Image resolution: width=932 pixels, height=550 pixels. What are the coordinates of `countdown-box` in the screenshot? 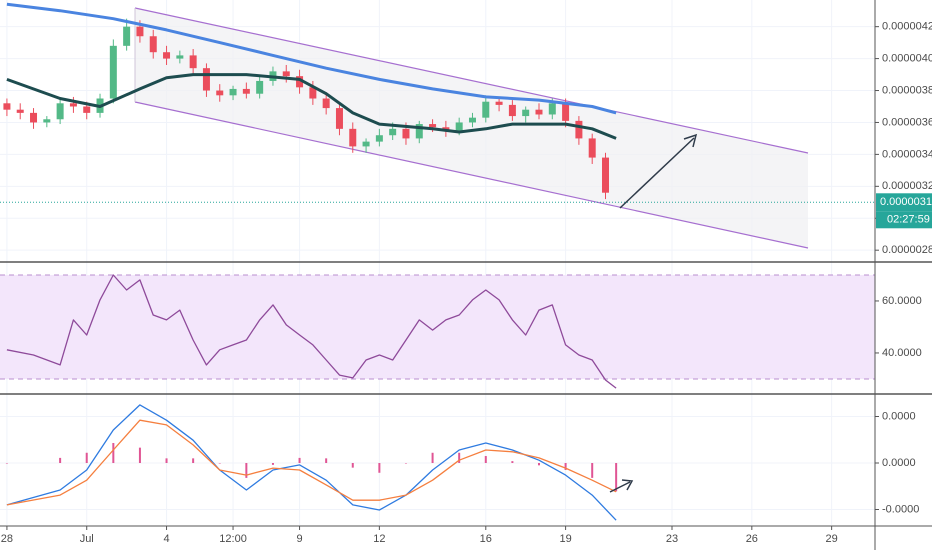 It's located at (904, 220).